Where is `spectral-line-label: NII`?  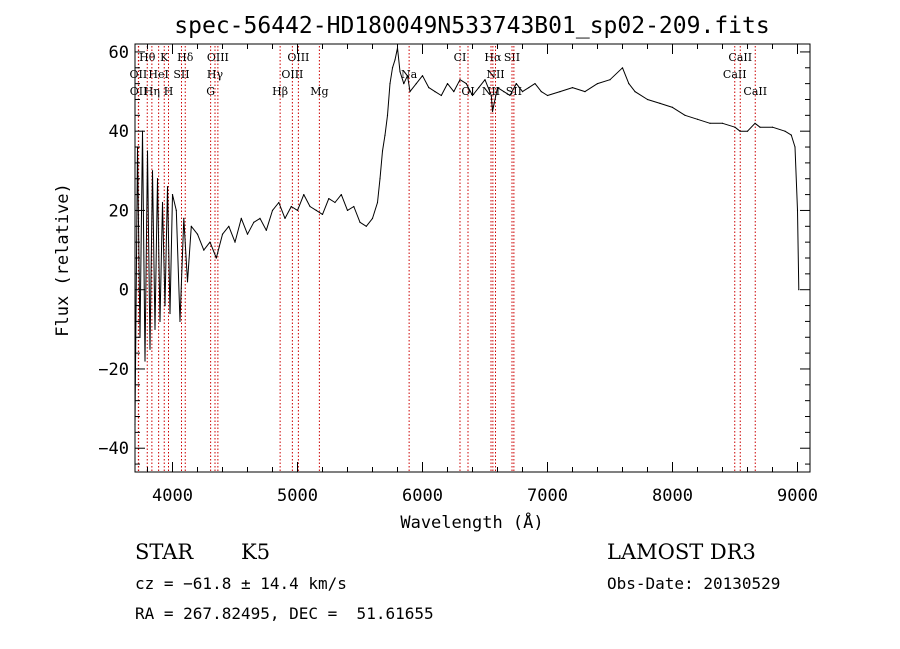 spectral-line-label: NII is located at coordinates (495, 74).